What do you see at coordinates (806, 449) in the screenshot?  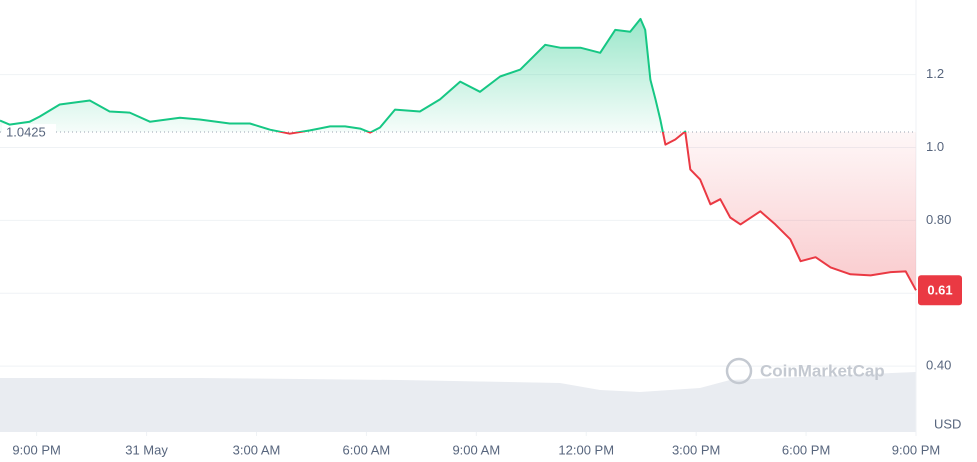 I see `x-tick-label: 6:00 PM` at bounding box center [806, 449].